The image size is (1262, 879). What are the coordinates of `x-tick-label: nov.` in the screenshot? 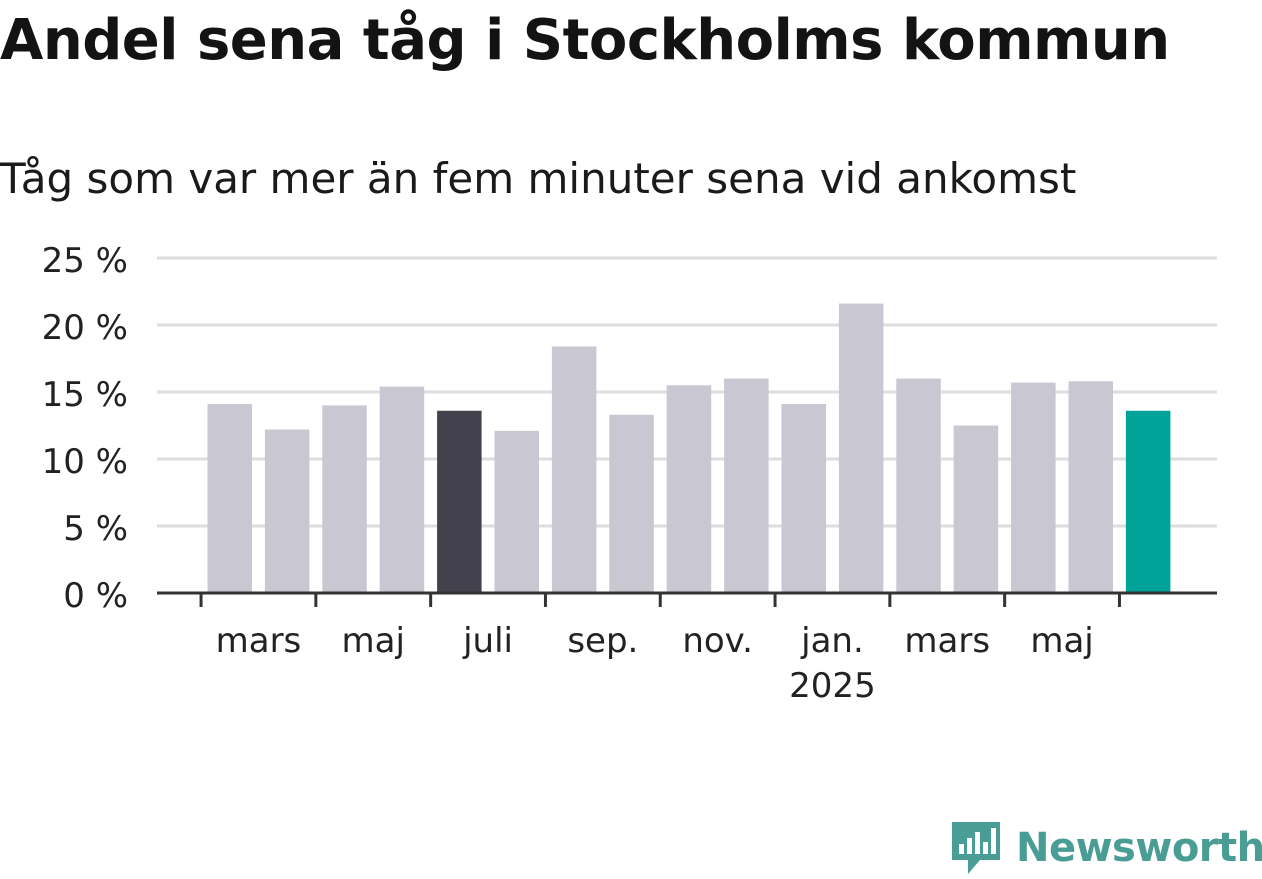 It's located at (717, 641).